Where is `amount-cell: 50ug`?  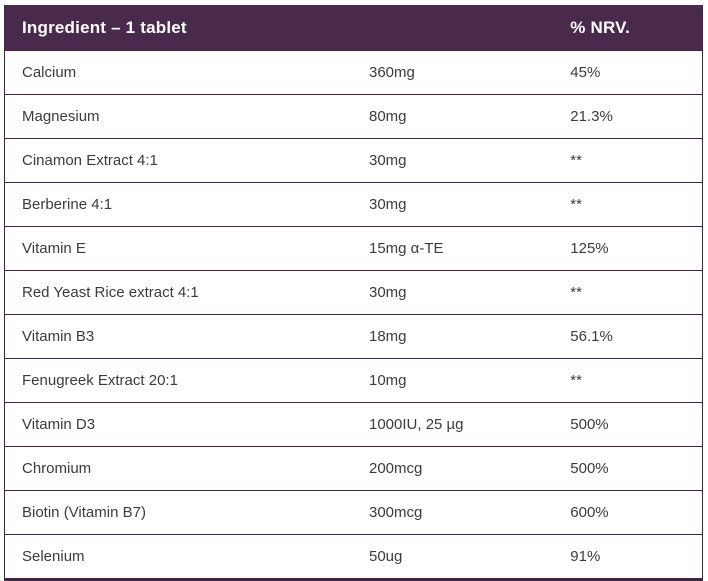
amount-cell: 50ug is located at coordinates (452, 557).